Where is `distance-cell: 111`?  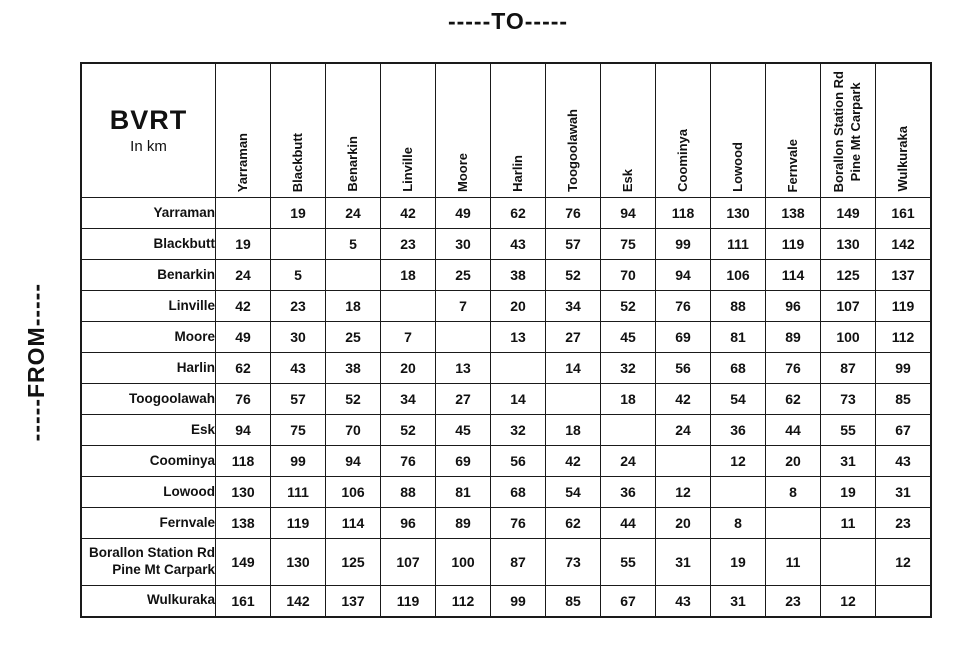
distance-cell: 111 is located at coordinates (738, 244).